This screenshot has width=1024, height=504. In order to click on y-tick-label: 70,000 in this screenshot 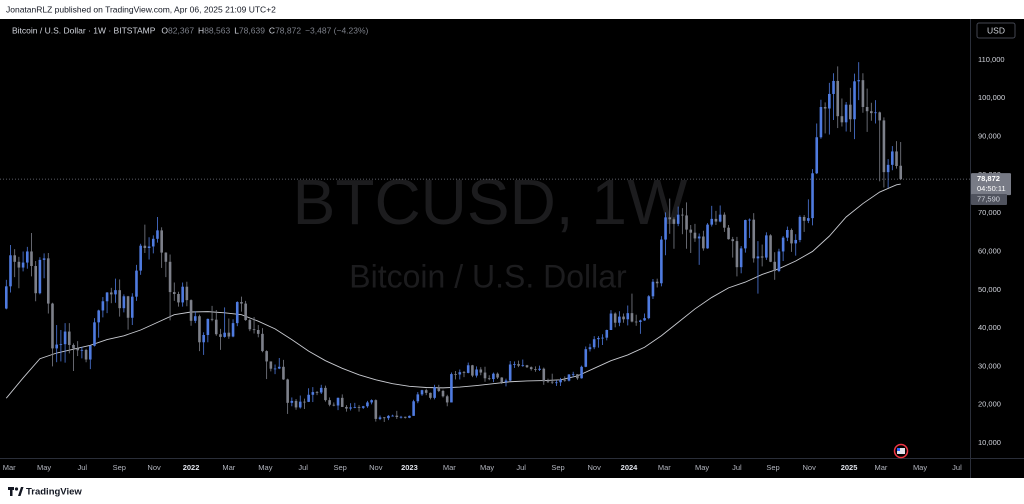, I will do `click(989, 212)`.